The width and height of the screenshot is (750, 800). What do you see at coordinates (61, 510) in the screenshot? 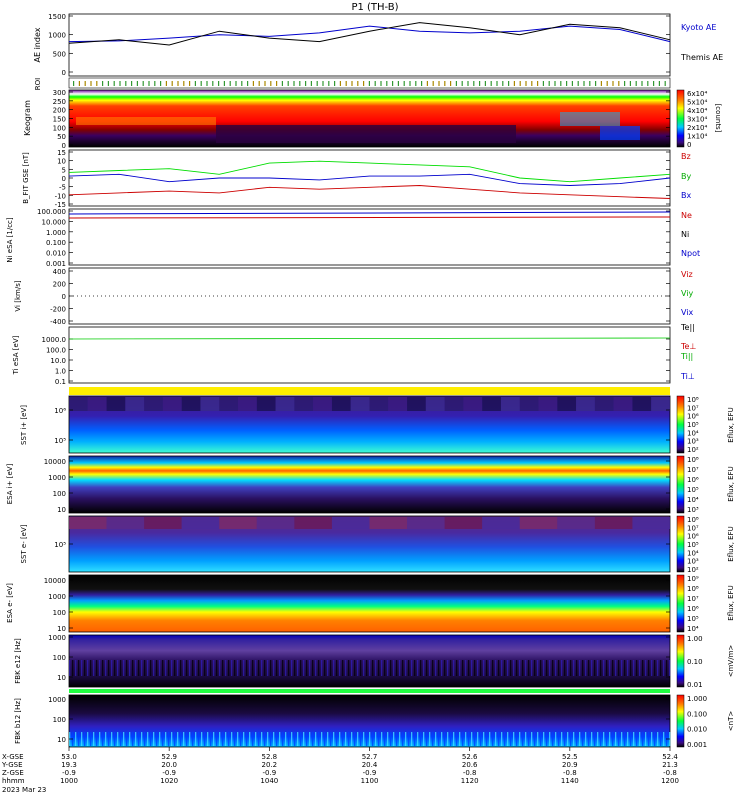
I see `esa-ion-tick-label: 10` at bounding box center [61, 510].